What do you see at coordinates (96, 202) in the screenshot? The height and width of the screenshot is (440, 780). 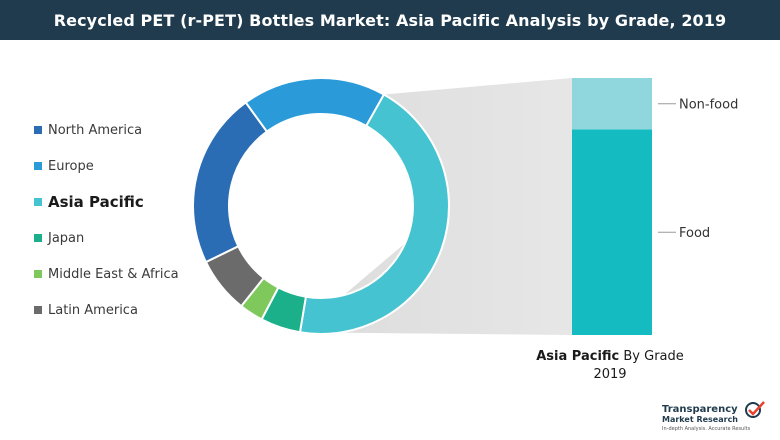 I see `legend-label: Asia Pacific` at bounding box center [96, 202].